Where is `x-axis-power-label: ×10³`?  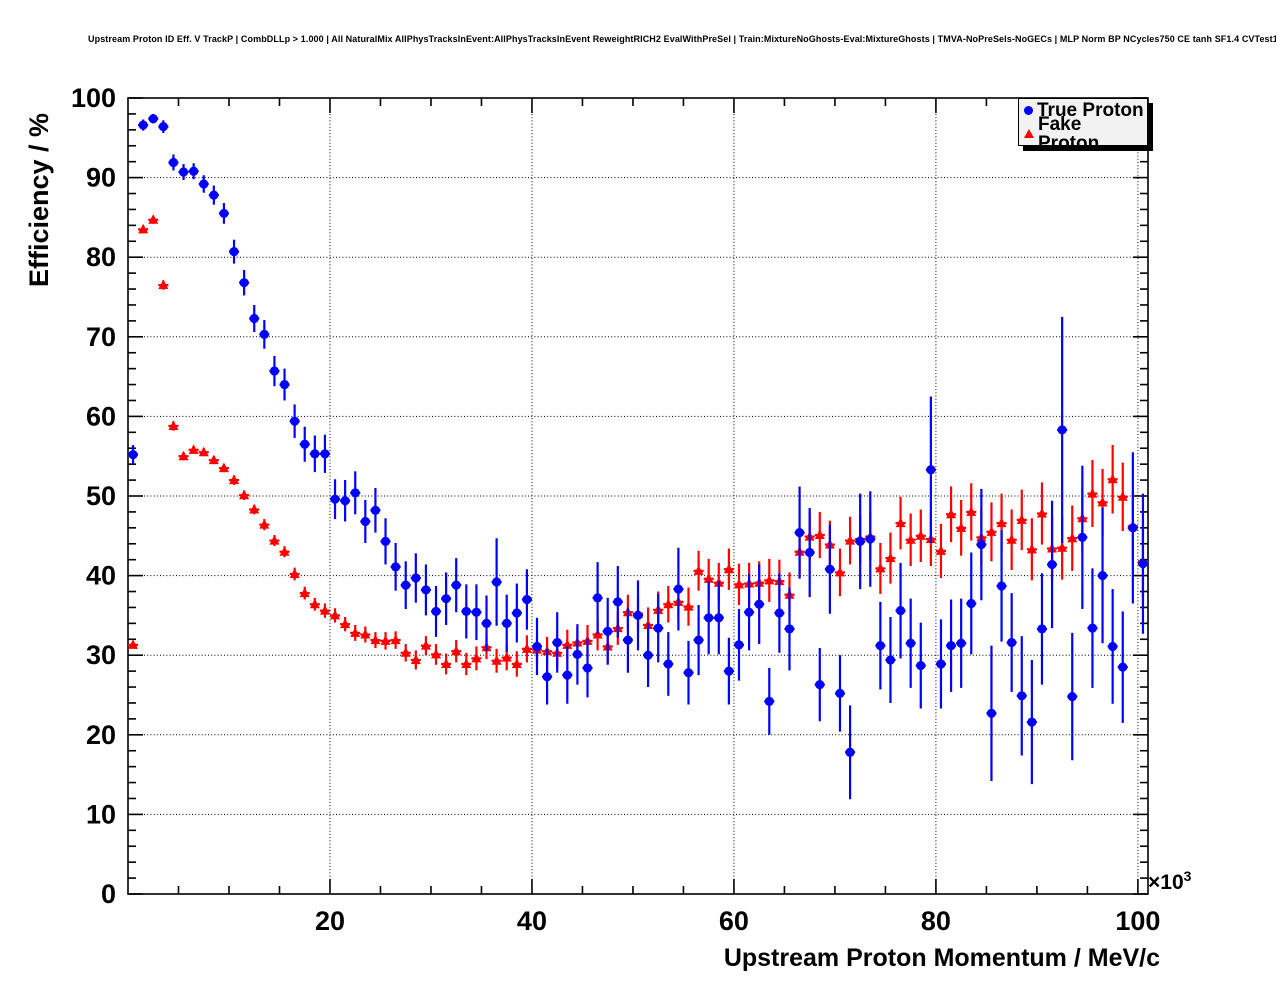
x-axis-power-label: ×10³ is located at coordinates (1169, 881).